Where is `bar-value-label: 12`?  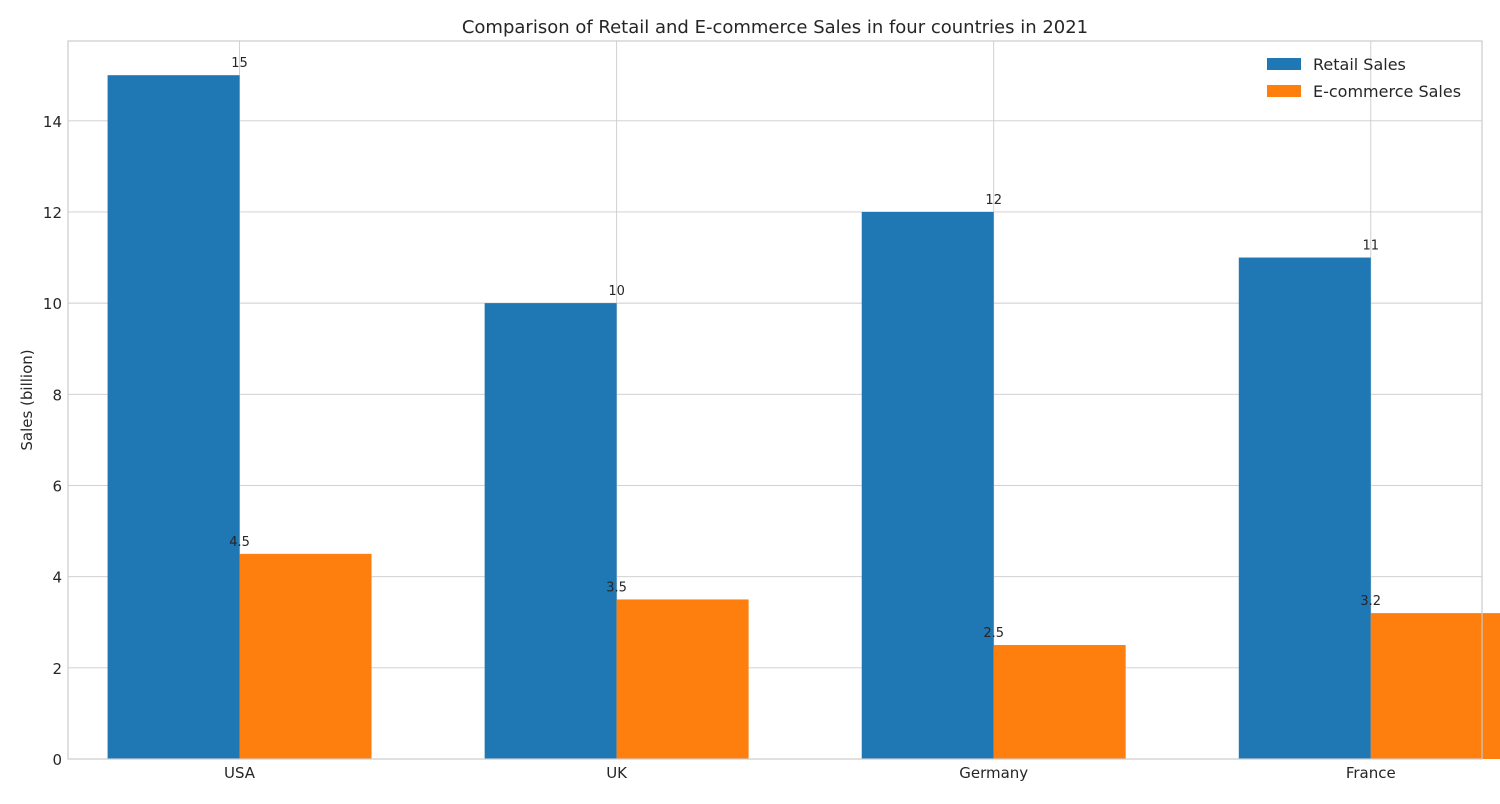 bar-value-label: 12 is located at coordinates (993, 200).